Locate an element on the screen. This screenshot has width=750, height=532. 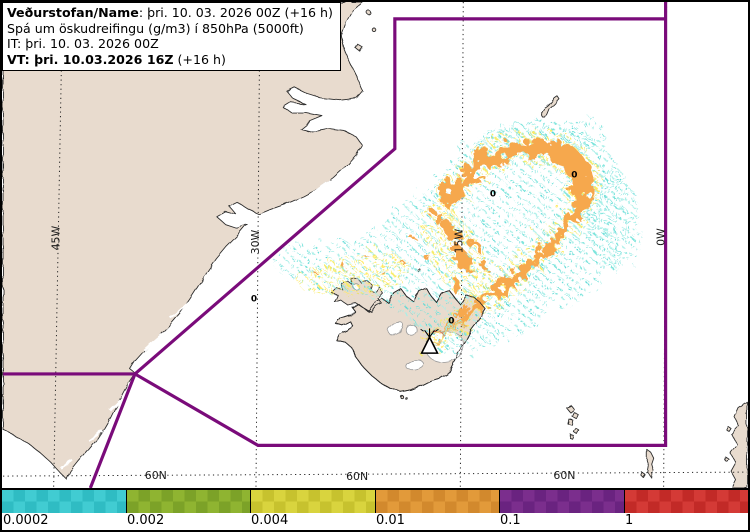
contour-label-0-b: 0 is located at coordinates (451, 321).